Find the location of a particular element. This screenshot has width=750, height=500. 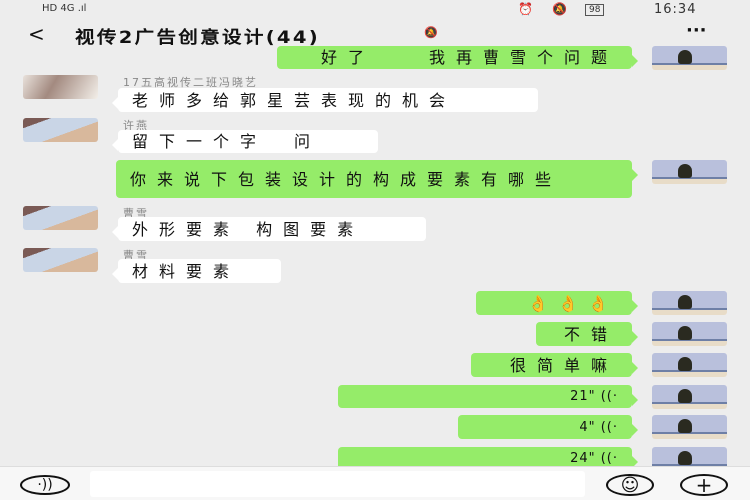

voice-message: 24" ((· is located at coordinates (488, 458).